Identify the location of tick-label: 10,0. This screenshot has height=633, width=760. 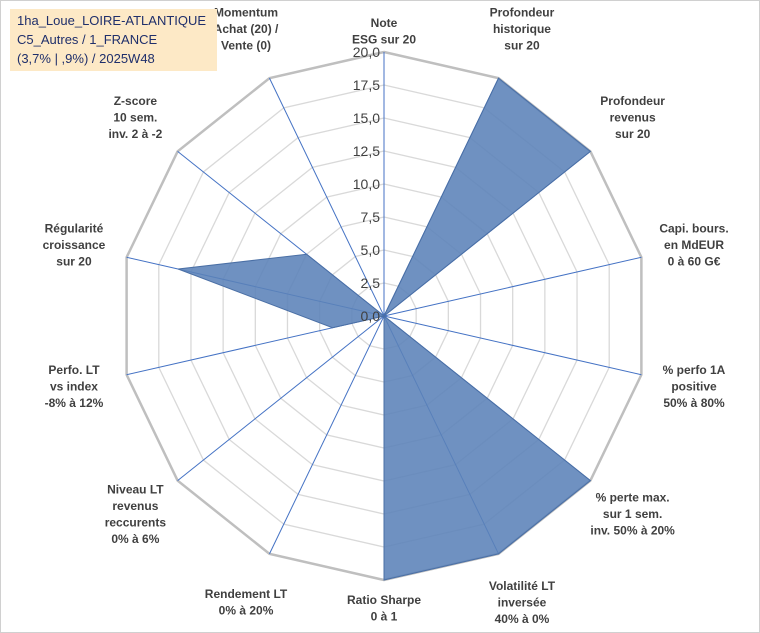
(366, 184).